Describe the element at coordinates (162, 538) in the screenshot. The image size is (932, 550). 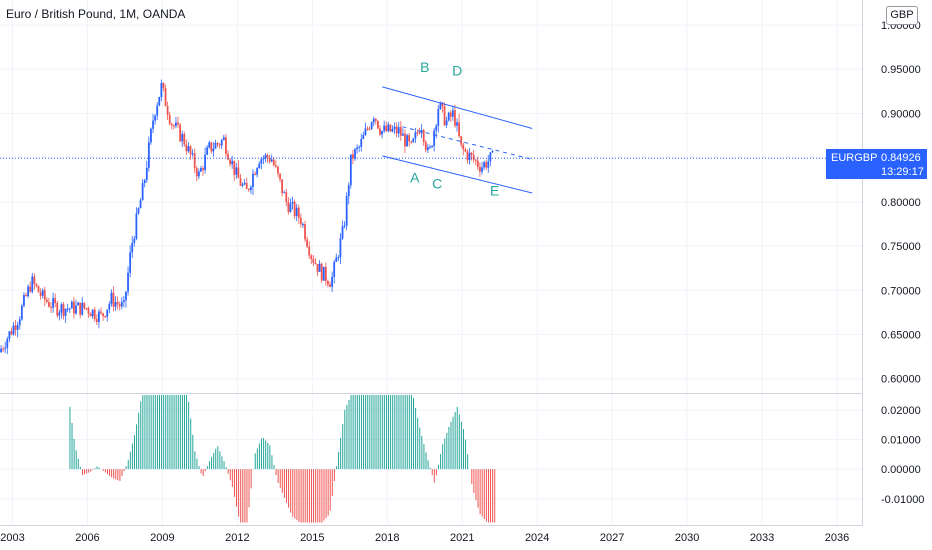
I see `x-tick-label: 2009` at that location.